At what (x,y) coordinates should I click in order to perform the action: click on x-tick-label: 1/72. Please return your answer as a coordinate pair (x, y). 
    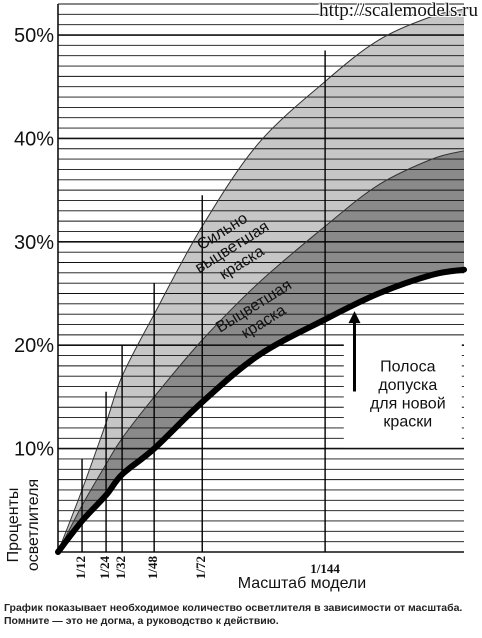
    Looking at the image, I should click on (200, 567).